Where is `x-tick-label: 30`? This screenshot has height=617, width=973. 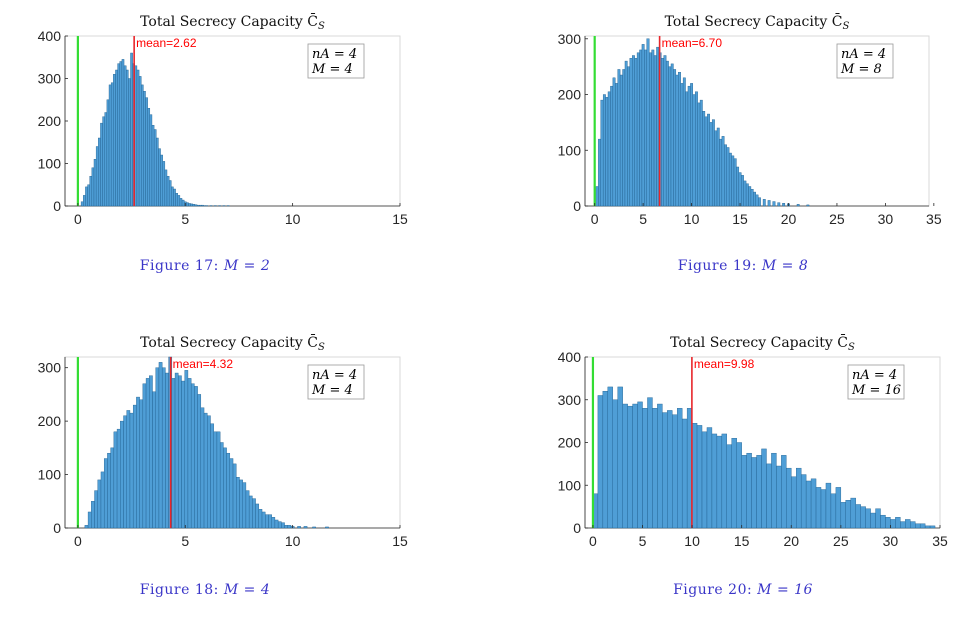
x-tick-label: 30 is located at coordinates (891, 541).